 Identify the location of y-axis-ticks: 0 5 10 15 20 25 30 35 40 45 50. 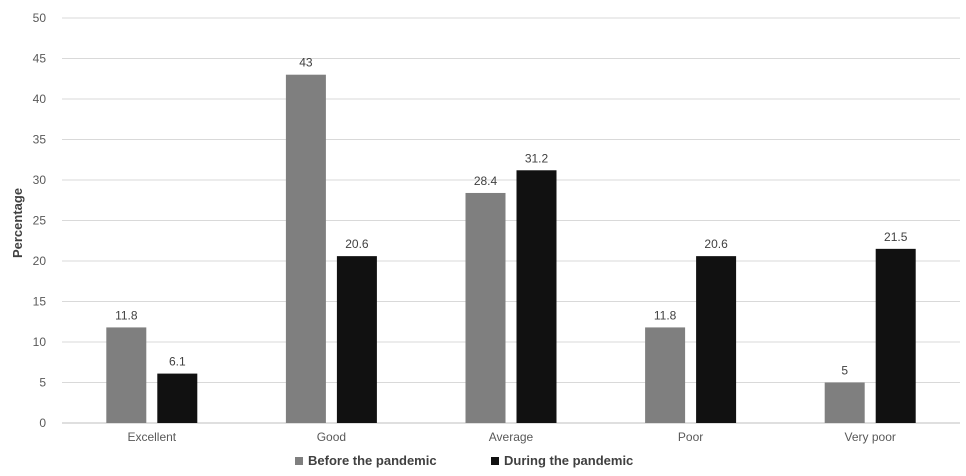
(40, 220).